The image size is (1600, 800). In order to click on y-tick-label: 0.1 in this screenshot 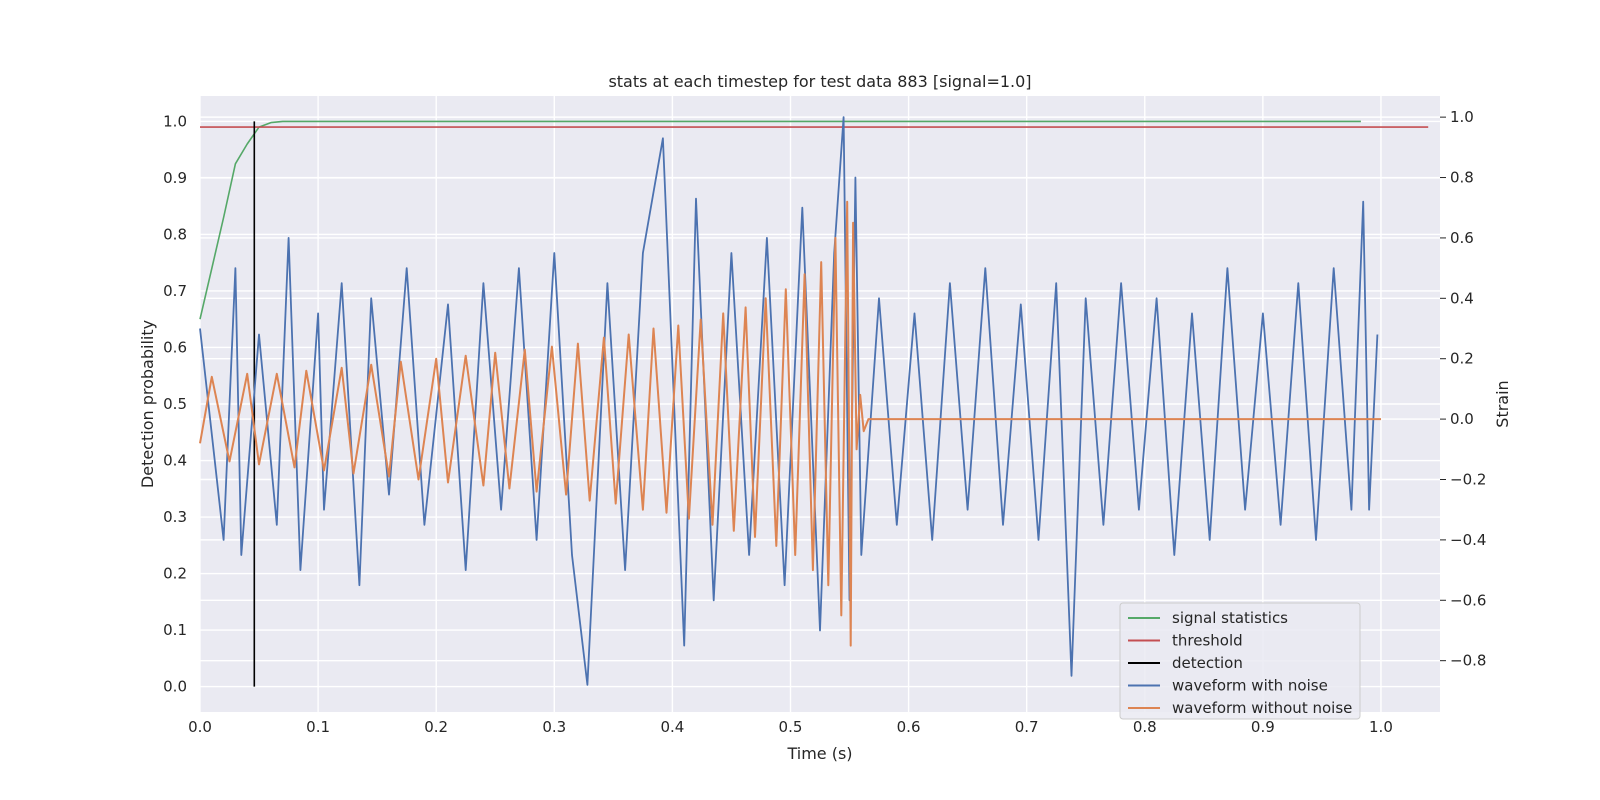, I will do `click(175, 630)`.